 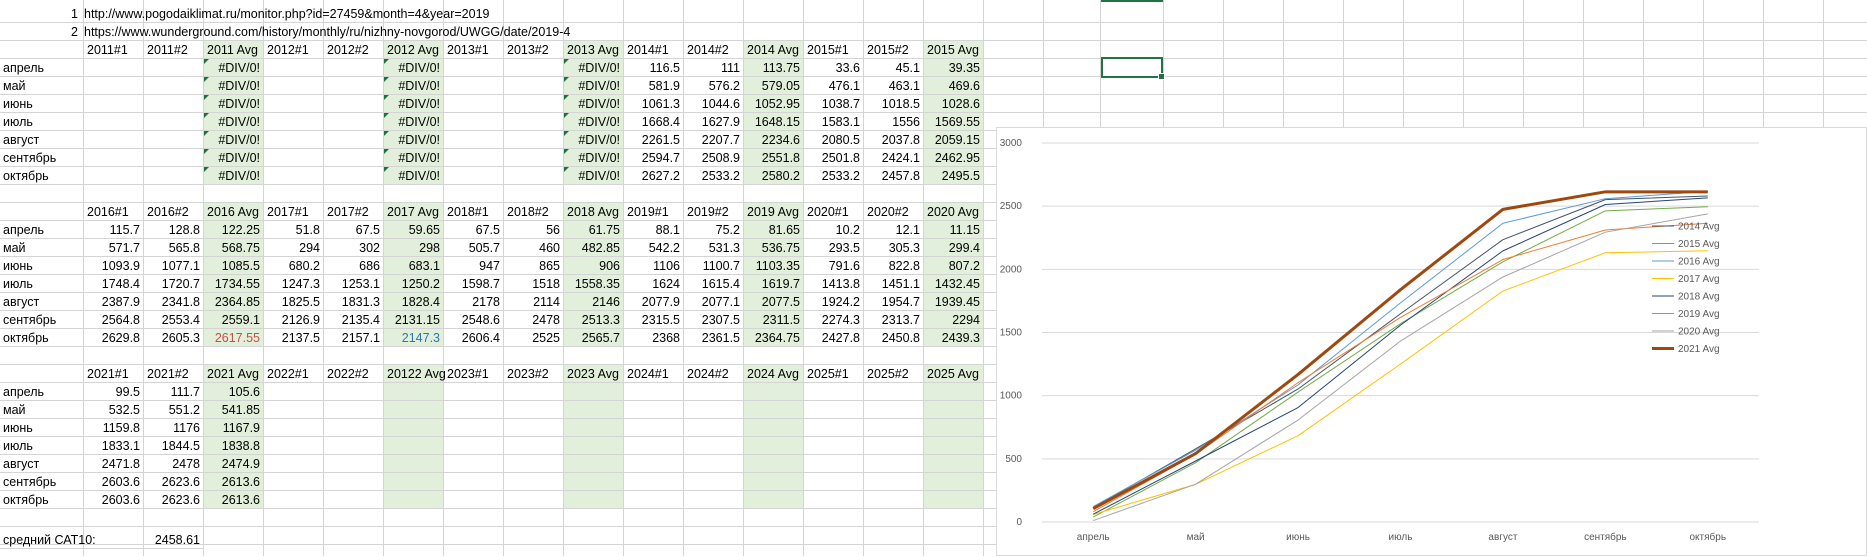 What do you see at coordinates (774, 158) in the screenshot?
I see `data-cell: 2551.8` at bounding box center [774, 158].